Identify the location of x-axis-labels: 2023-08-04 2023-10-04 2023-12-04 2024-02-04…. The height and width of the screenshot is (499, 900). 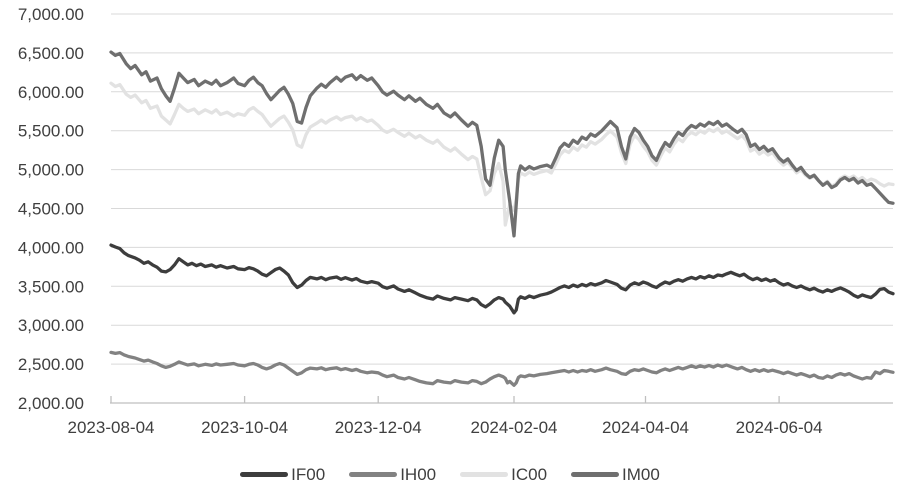
(445, 427).